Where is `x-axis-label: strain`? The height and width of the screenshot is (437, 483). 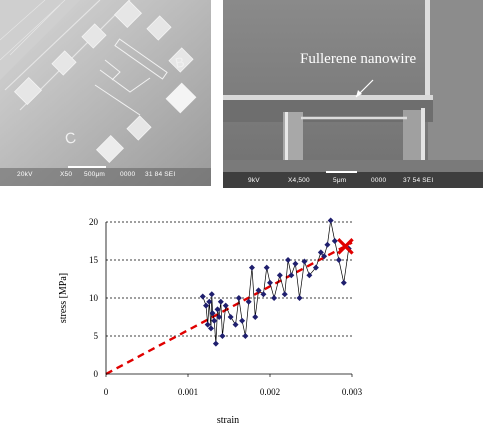 x-axis-label: strain is located at coordinates (228, 420).